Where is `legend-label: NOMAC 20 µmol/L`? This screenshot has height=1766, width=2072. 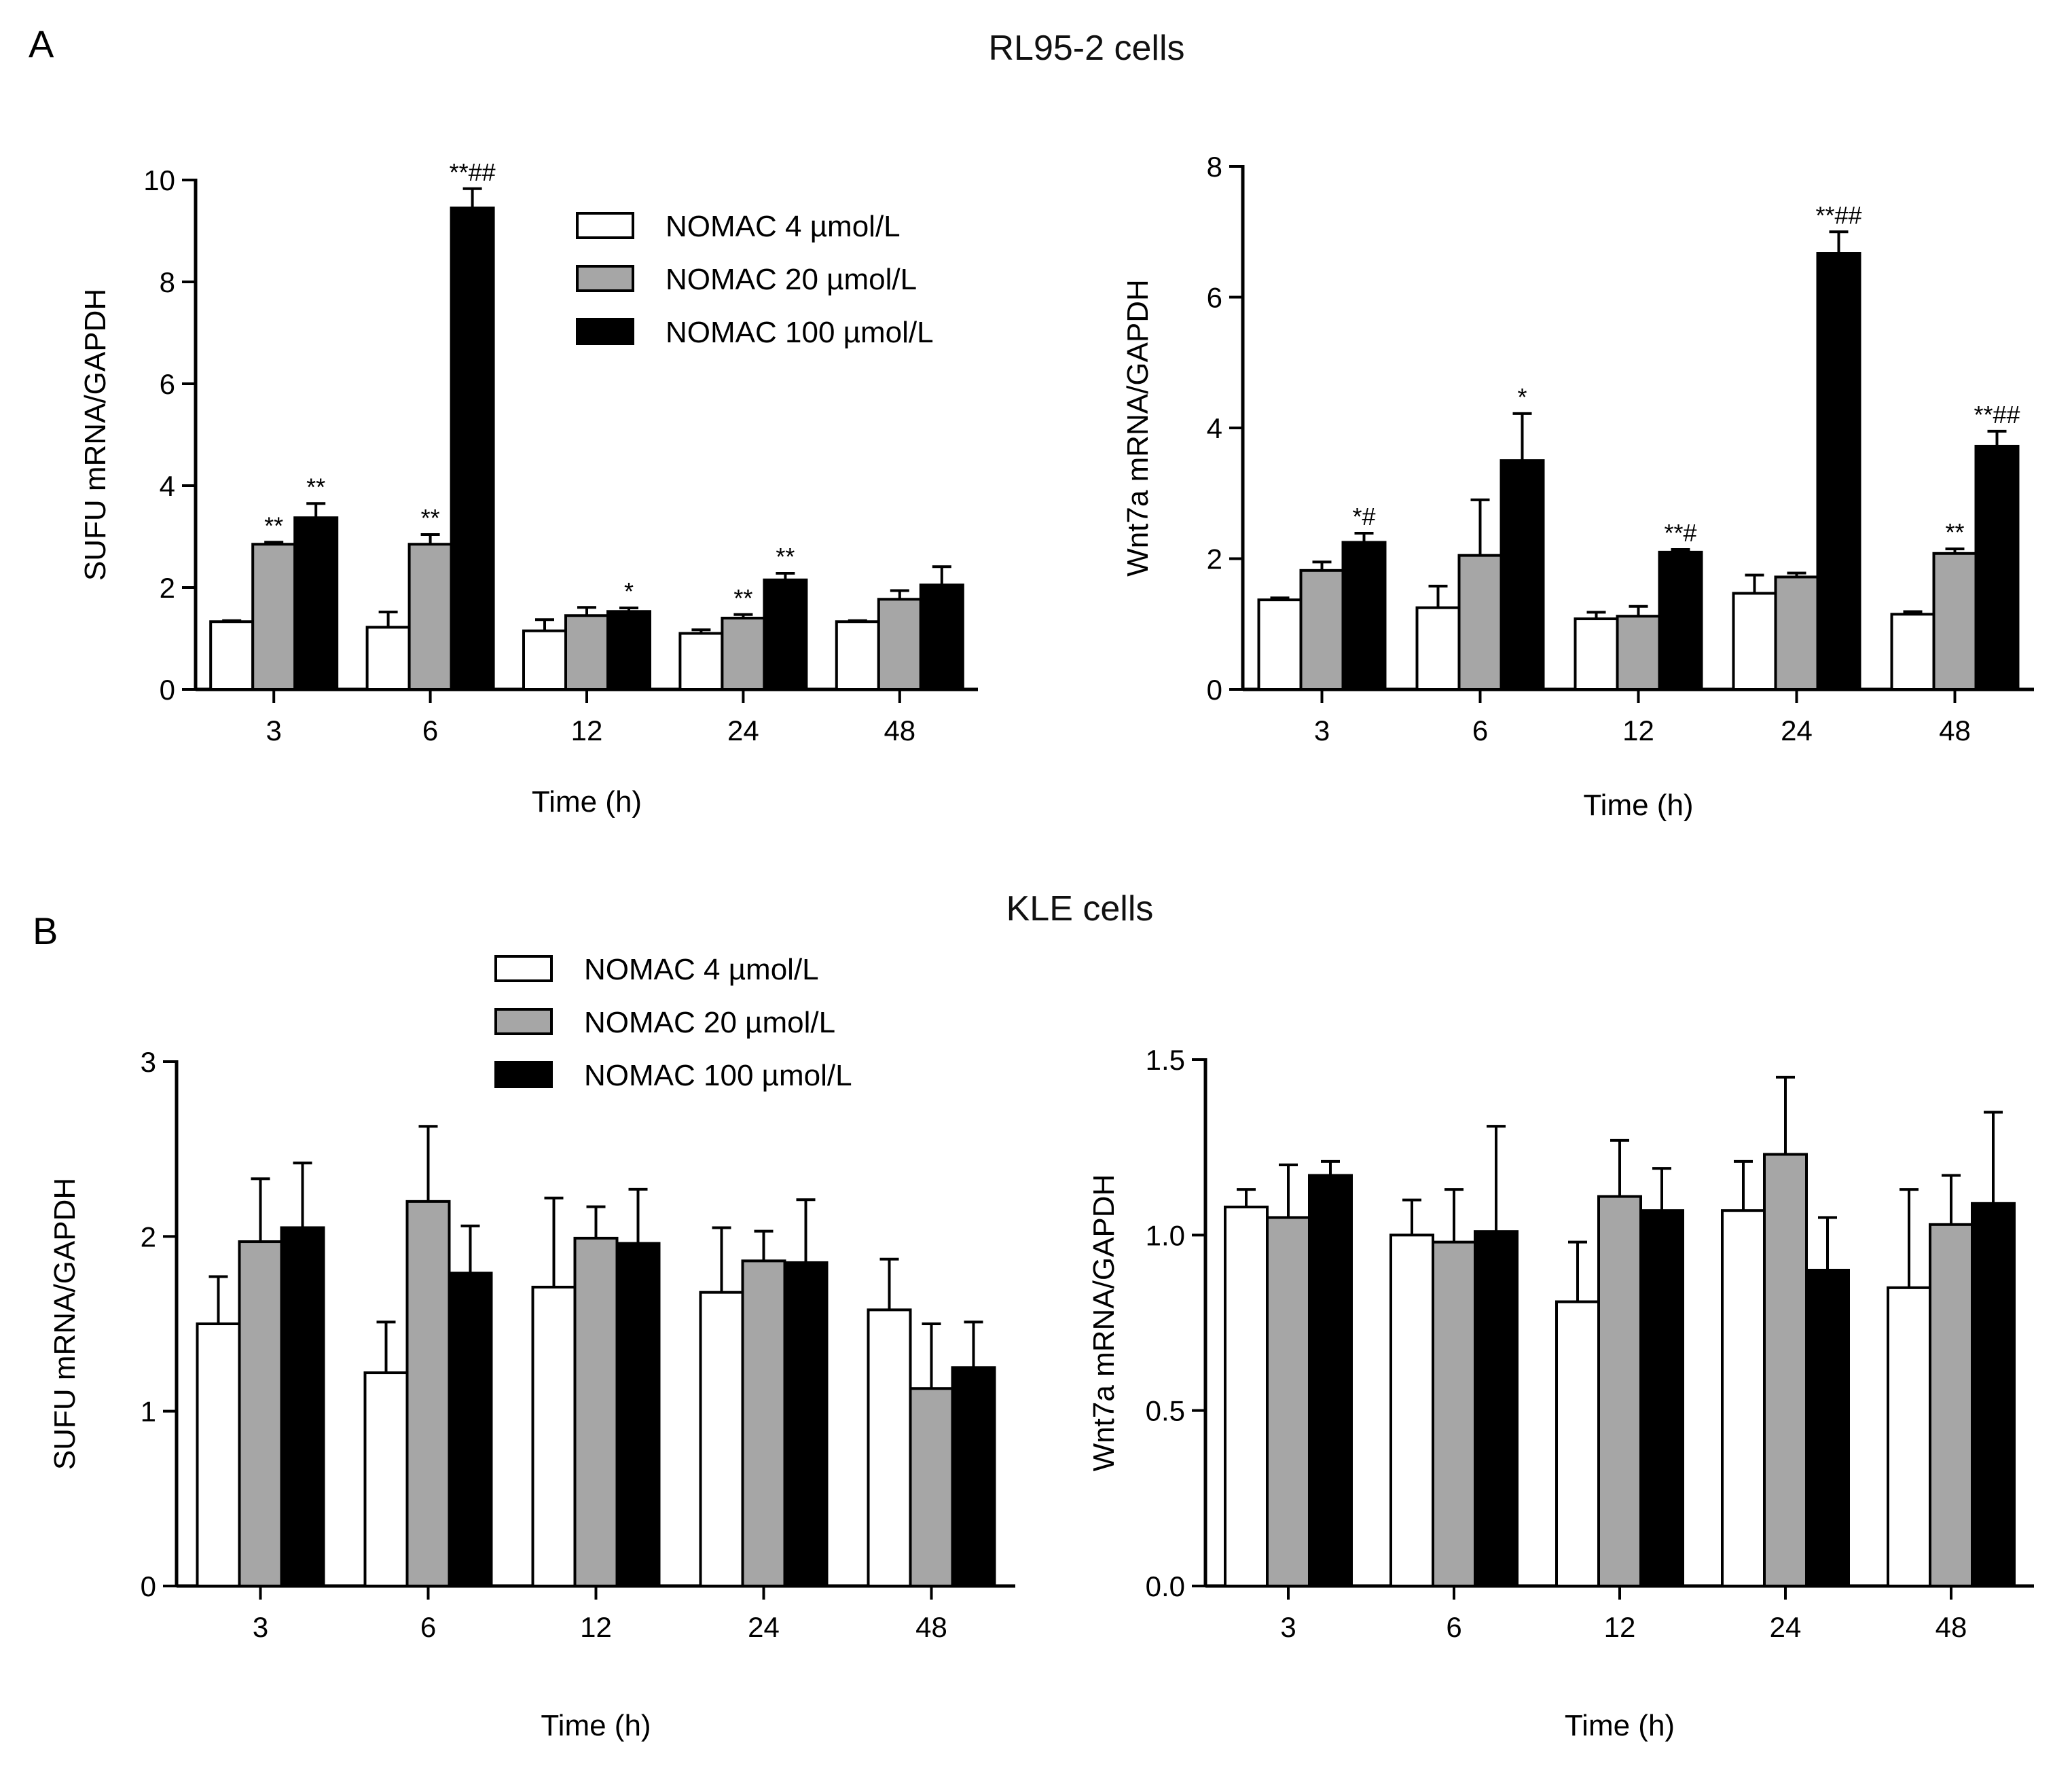 legend-label: NOMAC 20 µmol/L is located at coordinates (791, 279).